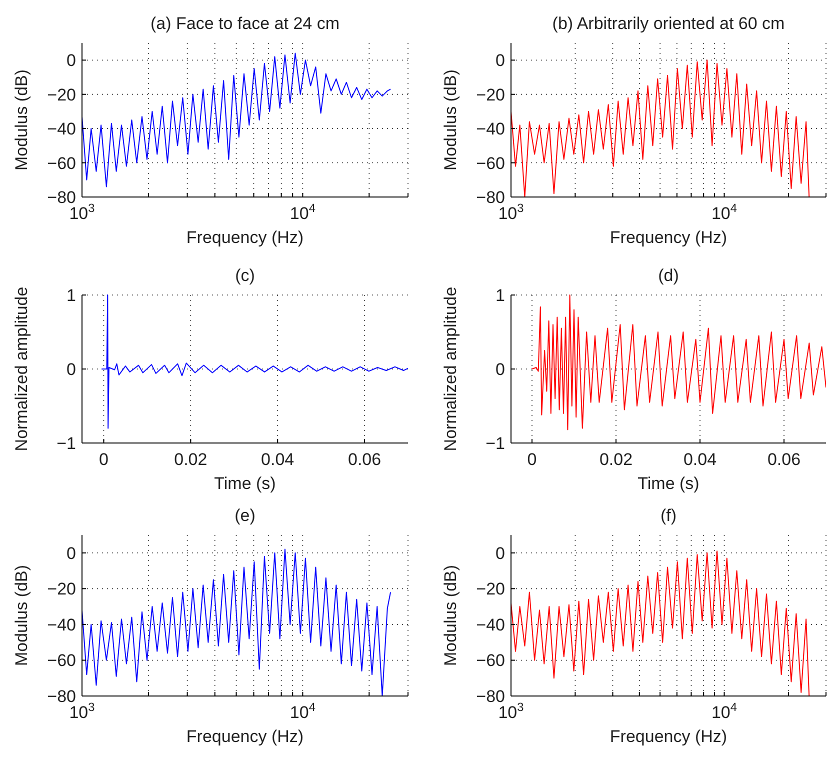  Describe the element at coordinates (668, 23) in the screenshot. I see `chart-title: (b) Arbitrarily oriented at 60 cm` at that location.